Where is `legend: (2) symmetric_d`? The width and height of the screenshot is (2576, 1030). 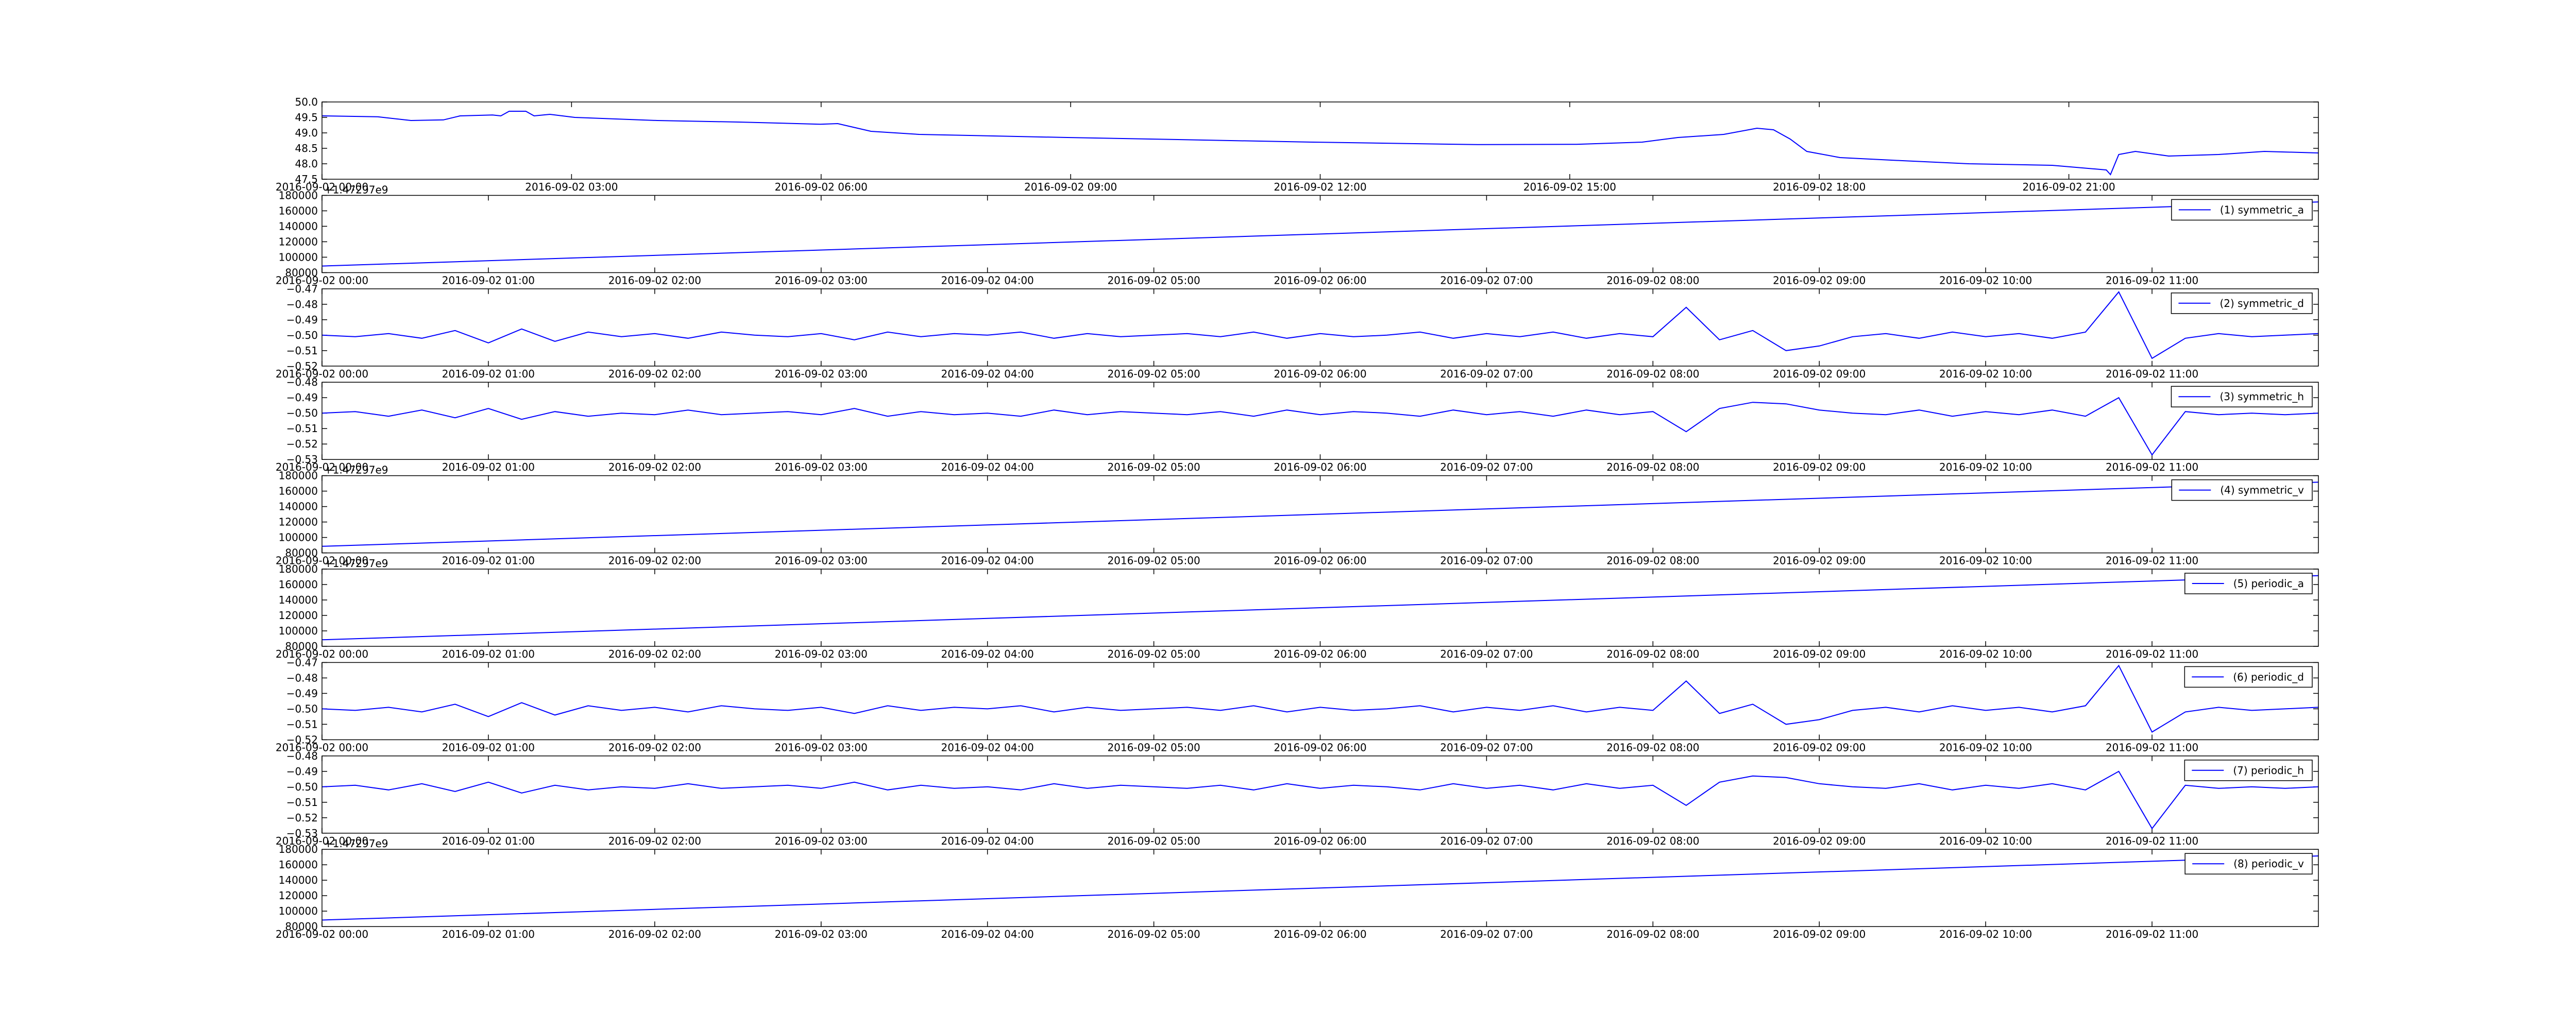
legend: (2) symmetric_d is located at coordinates (2242, 303).